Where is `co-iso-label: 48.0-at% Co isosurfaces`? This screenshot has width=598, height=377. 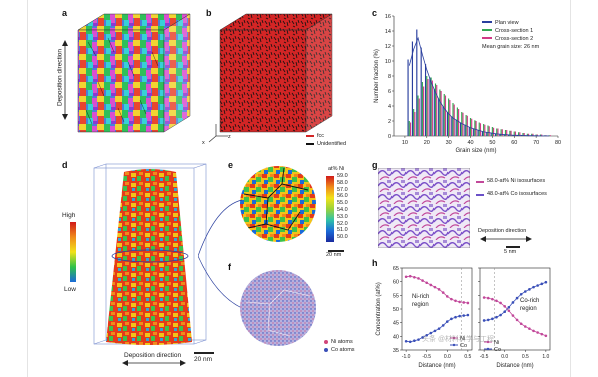 co-iso-label: 48.0-at% Co isosurfaces is located at coordinates (517, 194).